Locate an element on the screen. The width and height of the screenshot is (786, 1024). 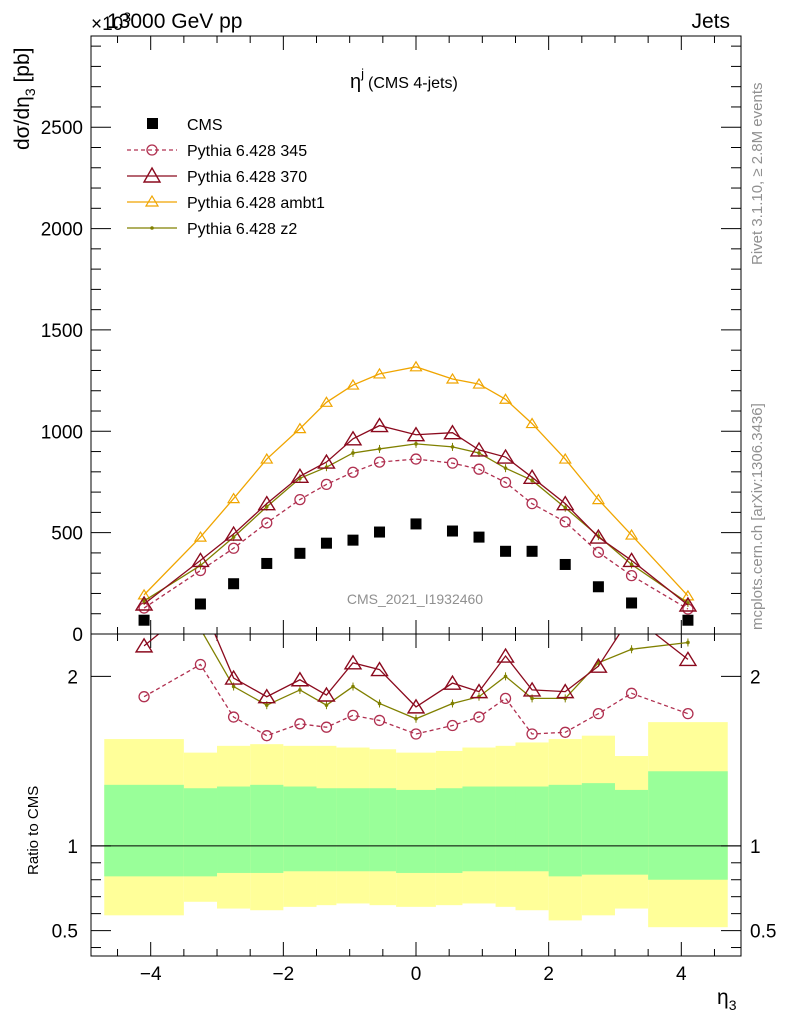
svg-text: Pythia 6.428 370 is located at coordinates (247, 177).